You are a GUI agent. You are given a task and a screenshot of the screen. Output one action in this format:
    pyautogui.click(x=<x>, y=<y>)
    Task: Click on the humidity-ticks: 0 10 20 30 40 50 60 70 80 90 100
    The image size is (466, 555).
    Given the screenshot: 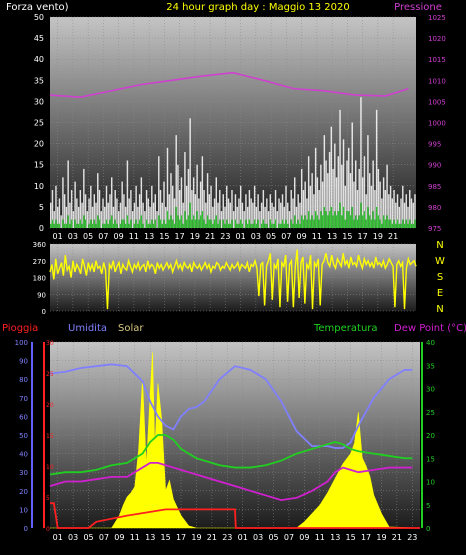 What is the action you would take?
    pyautogui.click(x=21, y=436)
    